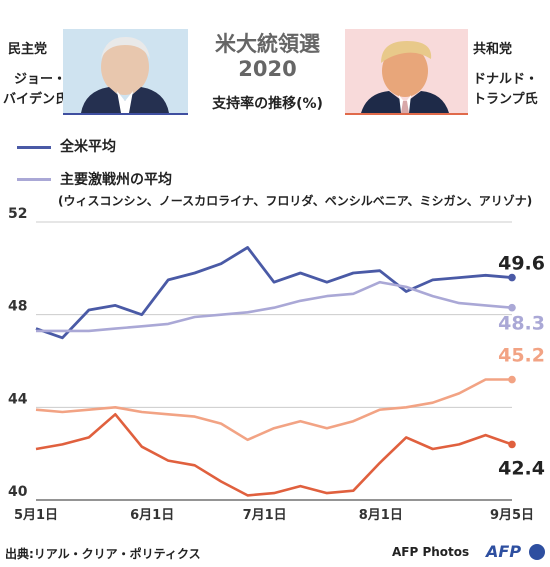 This screenshot has height=567, width=550. Describe the element at coordinates (431, 552) in the screenshot. I see `photo-credit: AFP Photos` at that location.